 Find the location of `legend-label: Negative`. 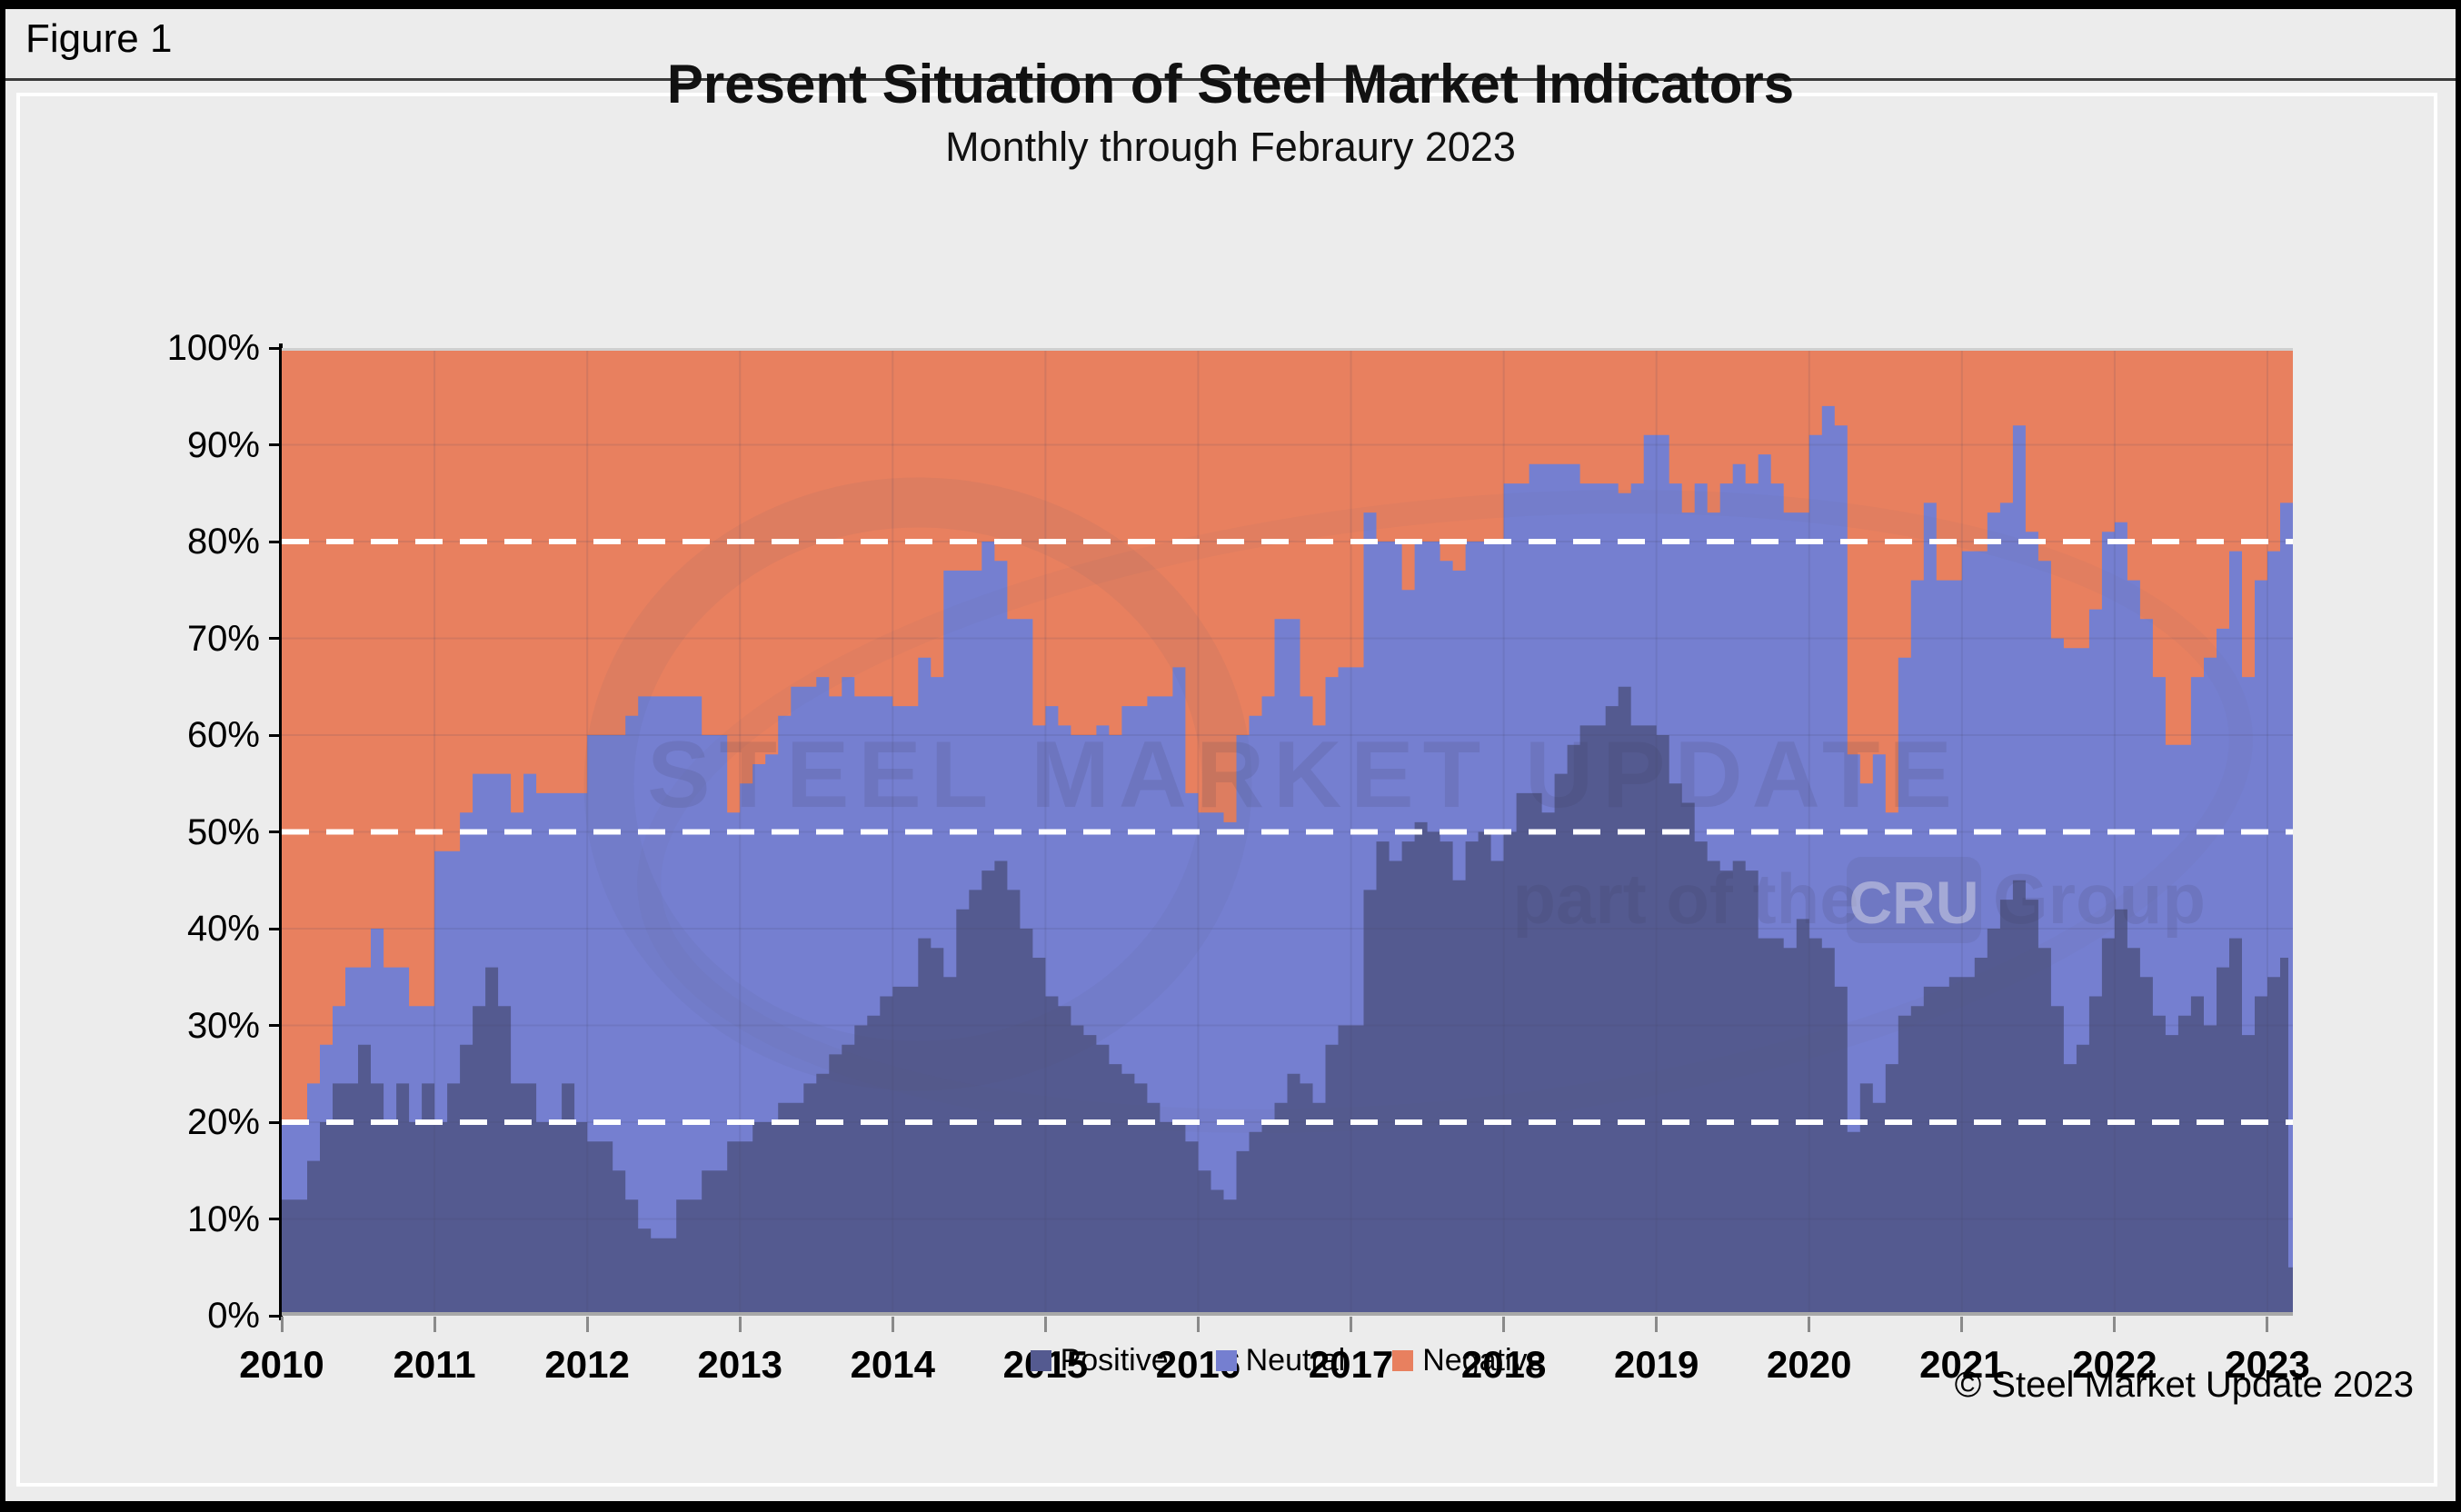

legend-label: Negative is located at coordinates (1483, 1360).